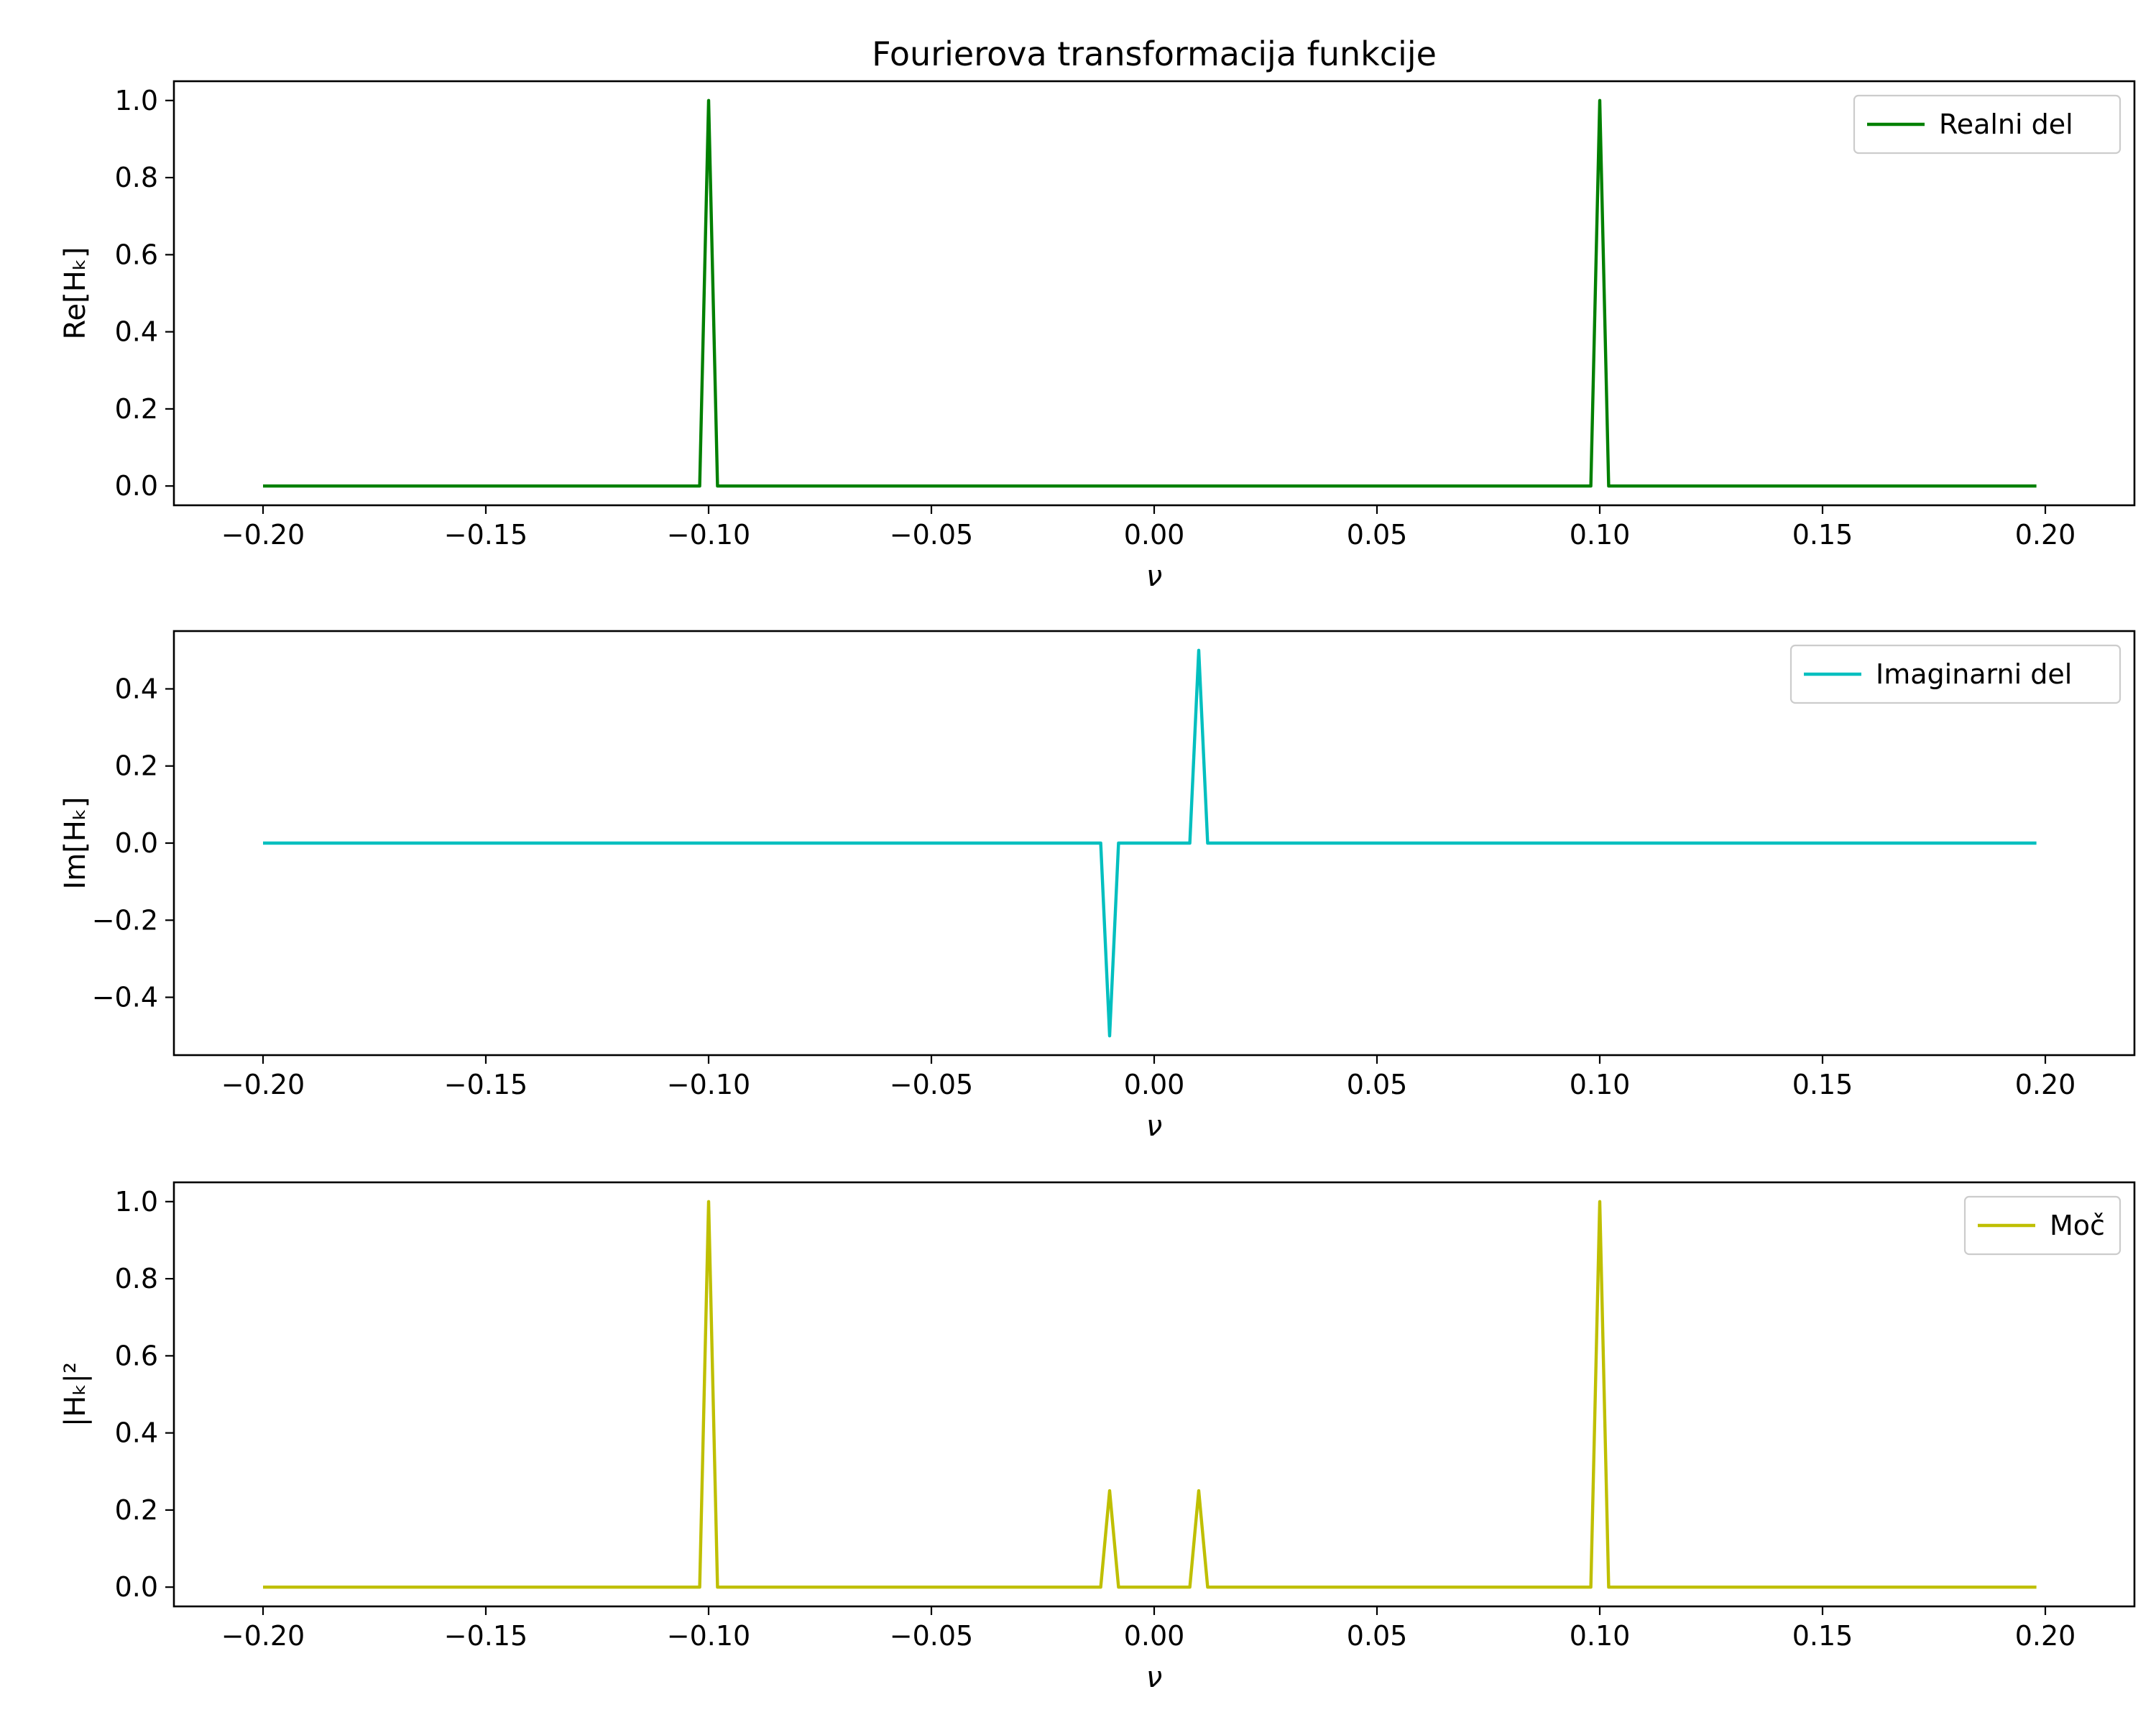  I want to click on legend-label: Realni del, so click(2006, 124).